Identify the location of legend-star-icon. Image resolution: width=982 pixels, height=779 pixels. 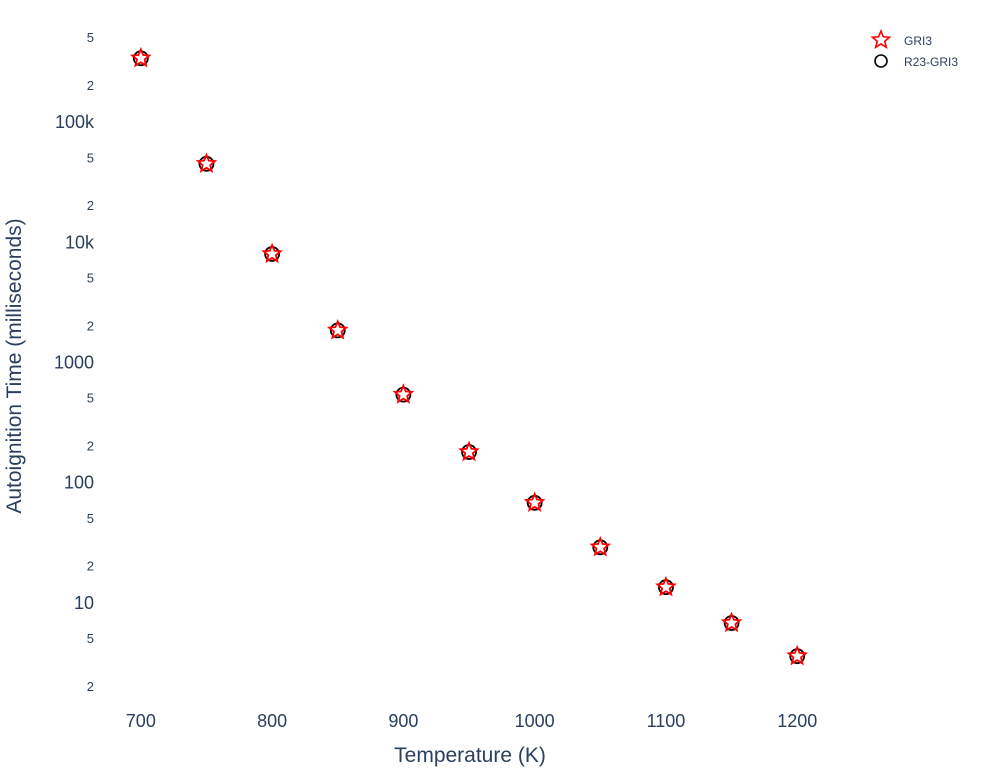
(881, 38).